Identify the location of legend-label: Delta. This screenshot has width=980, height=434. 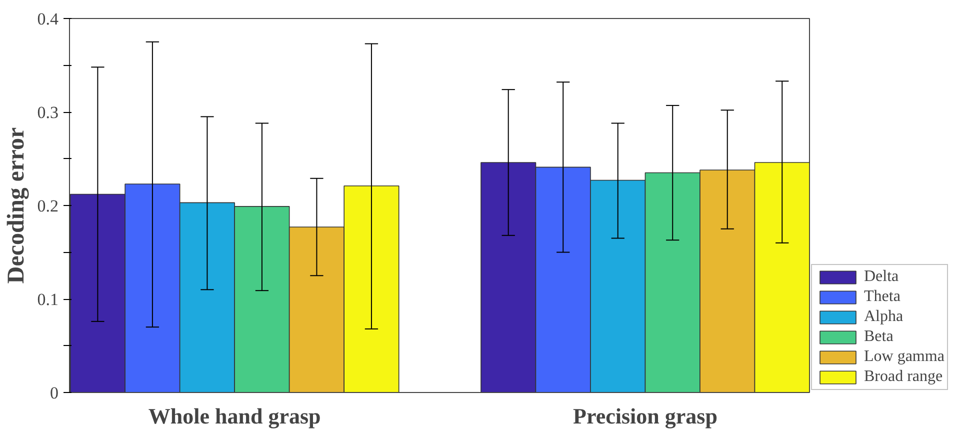
(881, 277).